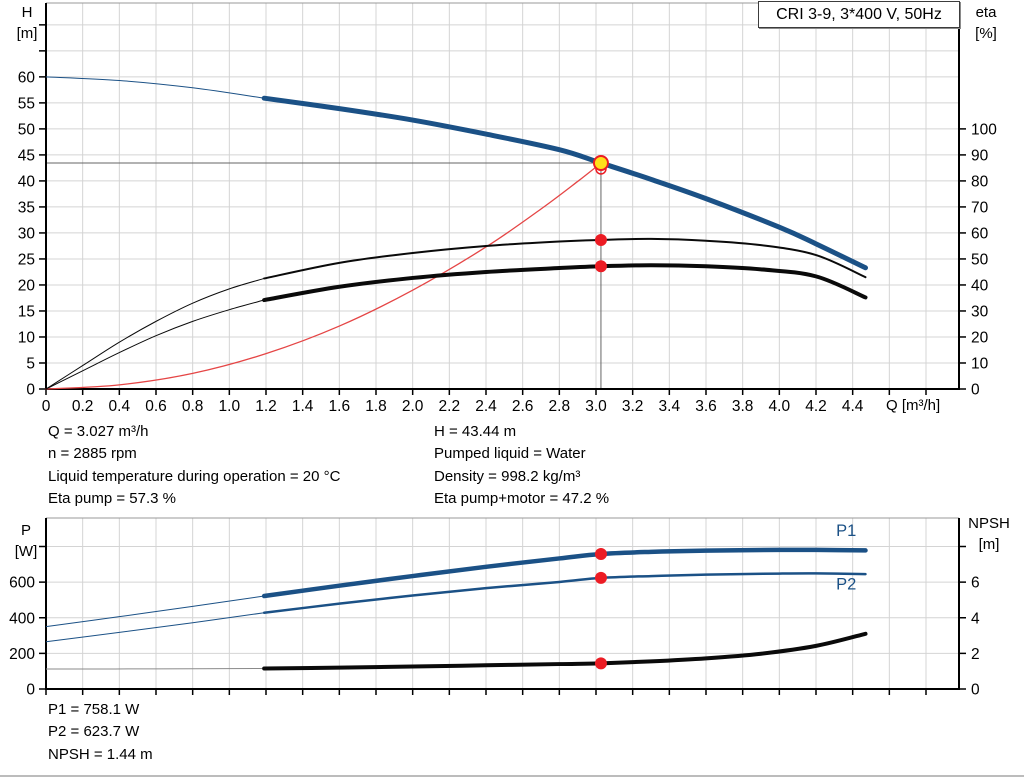 This screenshot has height=781, width=1024. Describe the element at coordinates (600, 577) in the screenshot. I see `p2-dot` at that location.